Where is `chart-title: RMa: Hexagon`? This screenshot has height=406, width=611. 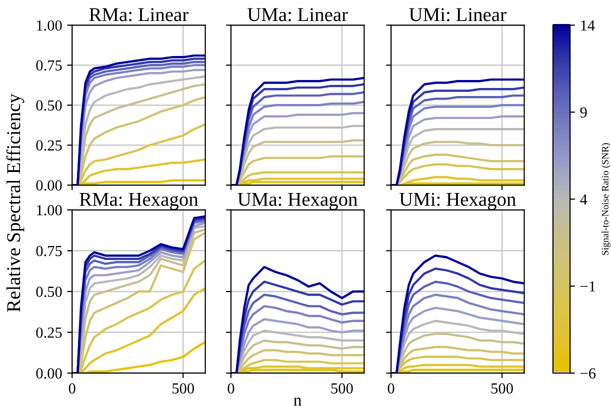
chart-title: RMa: Hexagon is located at coordinates (139, 201).